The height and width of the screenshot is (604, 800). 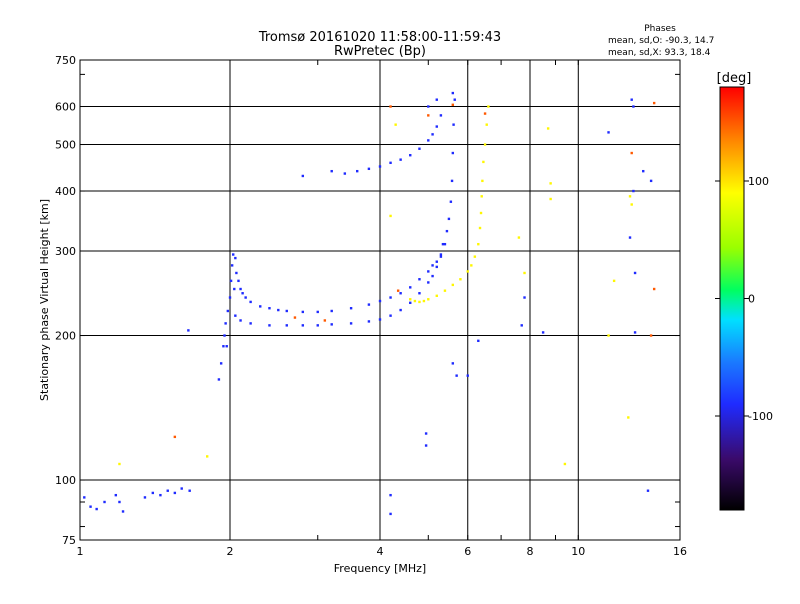 I want to click on colorbar-label: [deg], so click(x=734, y=78).